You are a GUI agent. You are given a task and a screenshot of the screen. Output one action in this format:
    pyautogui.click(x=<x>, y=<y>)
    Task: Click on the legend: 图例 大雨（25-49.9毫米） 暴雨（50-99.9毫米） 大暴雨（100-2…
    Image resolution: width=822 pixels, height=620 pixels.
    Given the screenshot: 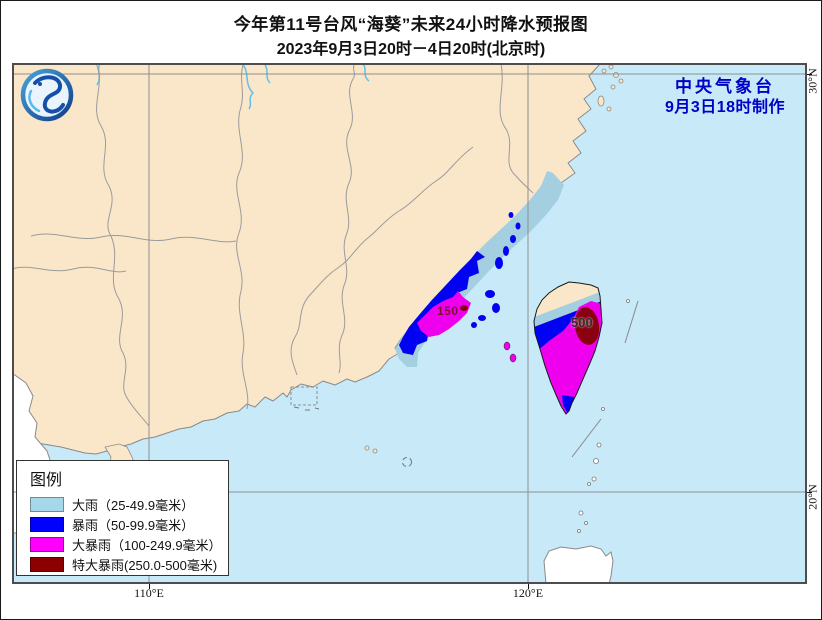 What is the action you would take?
    pyautogui.click(x=122, y=518)
    